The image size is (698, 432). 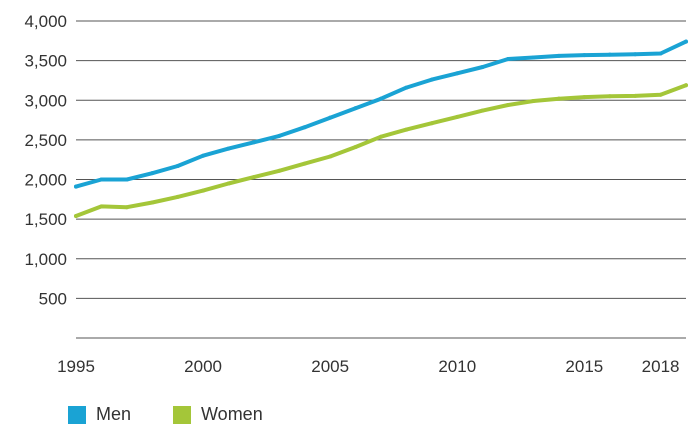 I want to click on y-tick-label: 2,500, so click(x=45, y=140).